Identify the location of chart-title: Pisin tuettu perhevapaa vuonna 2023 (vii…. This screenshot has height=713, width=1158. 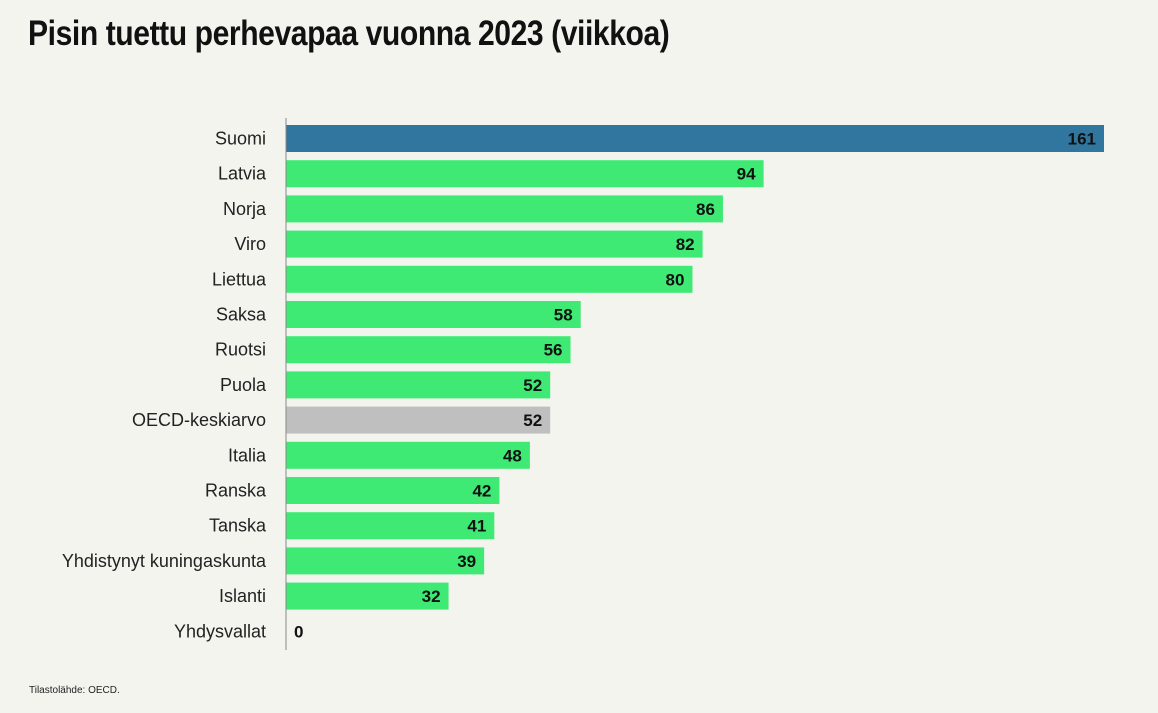
(349, 33).